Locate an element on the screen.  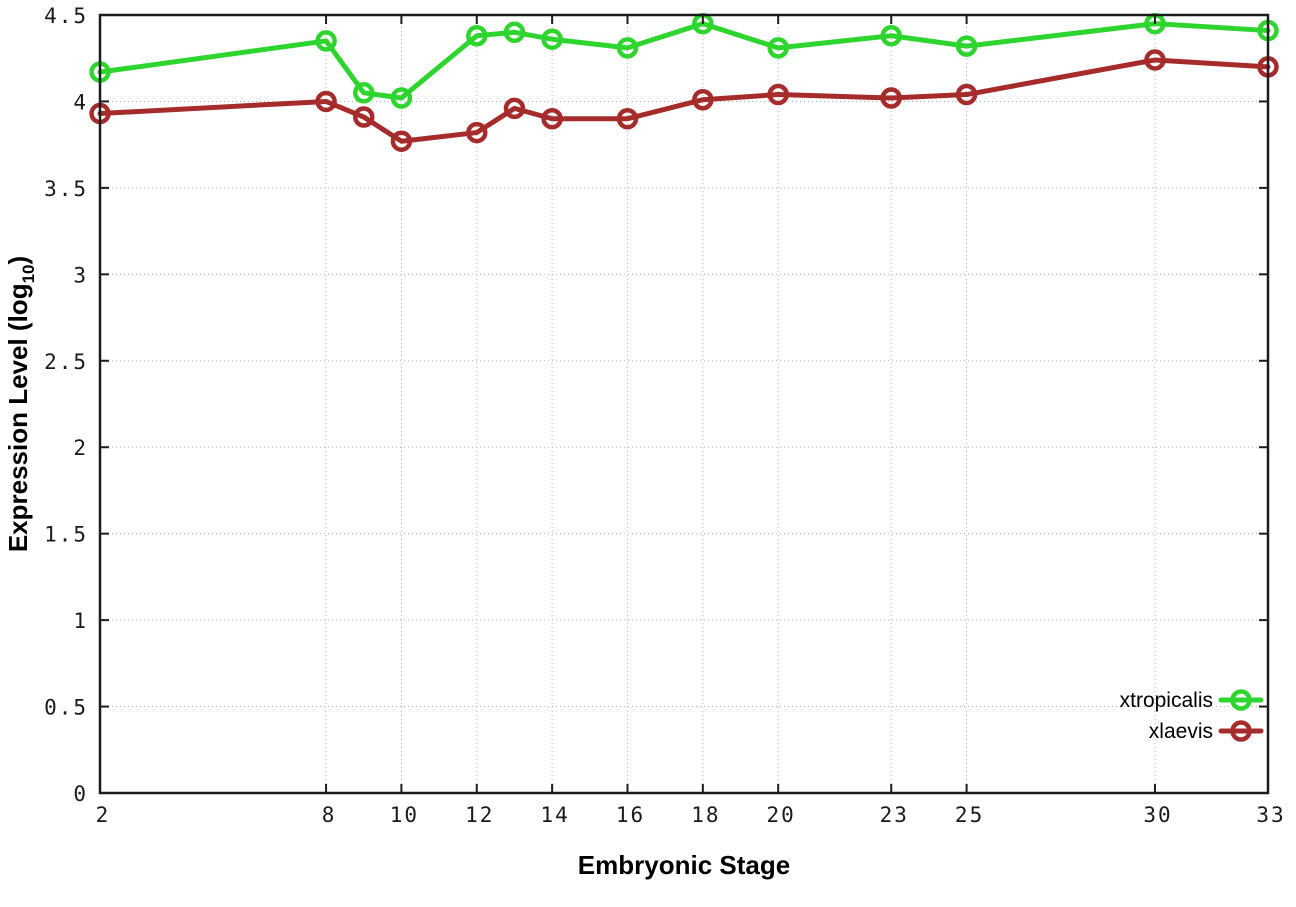
x-tick-label-18: 18 is located at coordinates (705, 815).